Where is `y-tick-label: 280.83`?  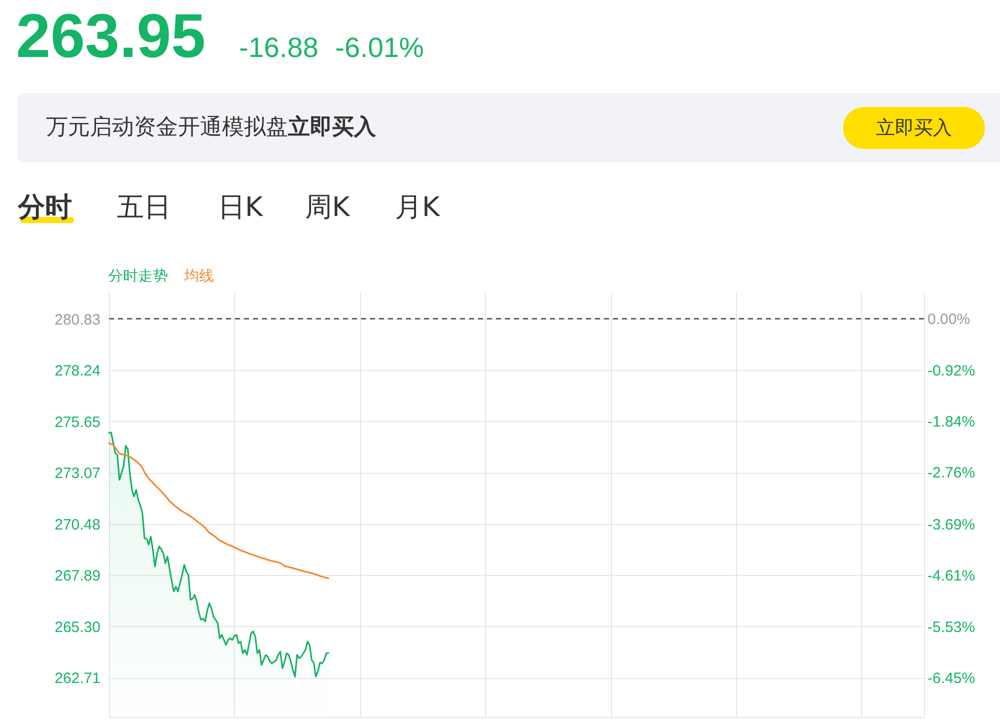 y-tick-label: 280.83 is located at coordinates (77, 319).